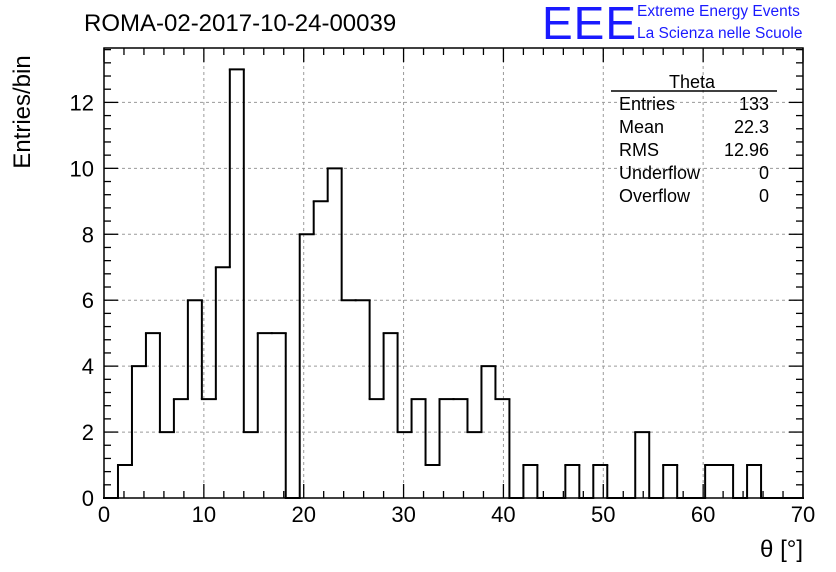 The width and height of the screenshot is (836, 572). Describe the element at coordinates (88, 234) in the screenshot. I see `y-tick-label: 8` at that location.